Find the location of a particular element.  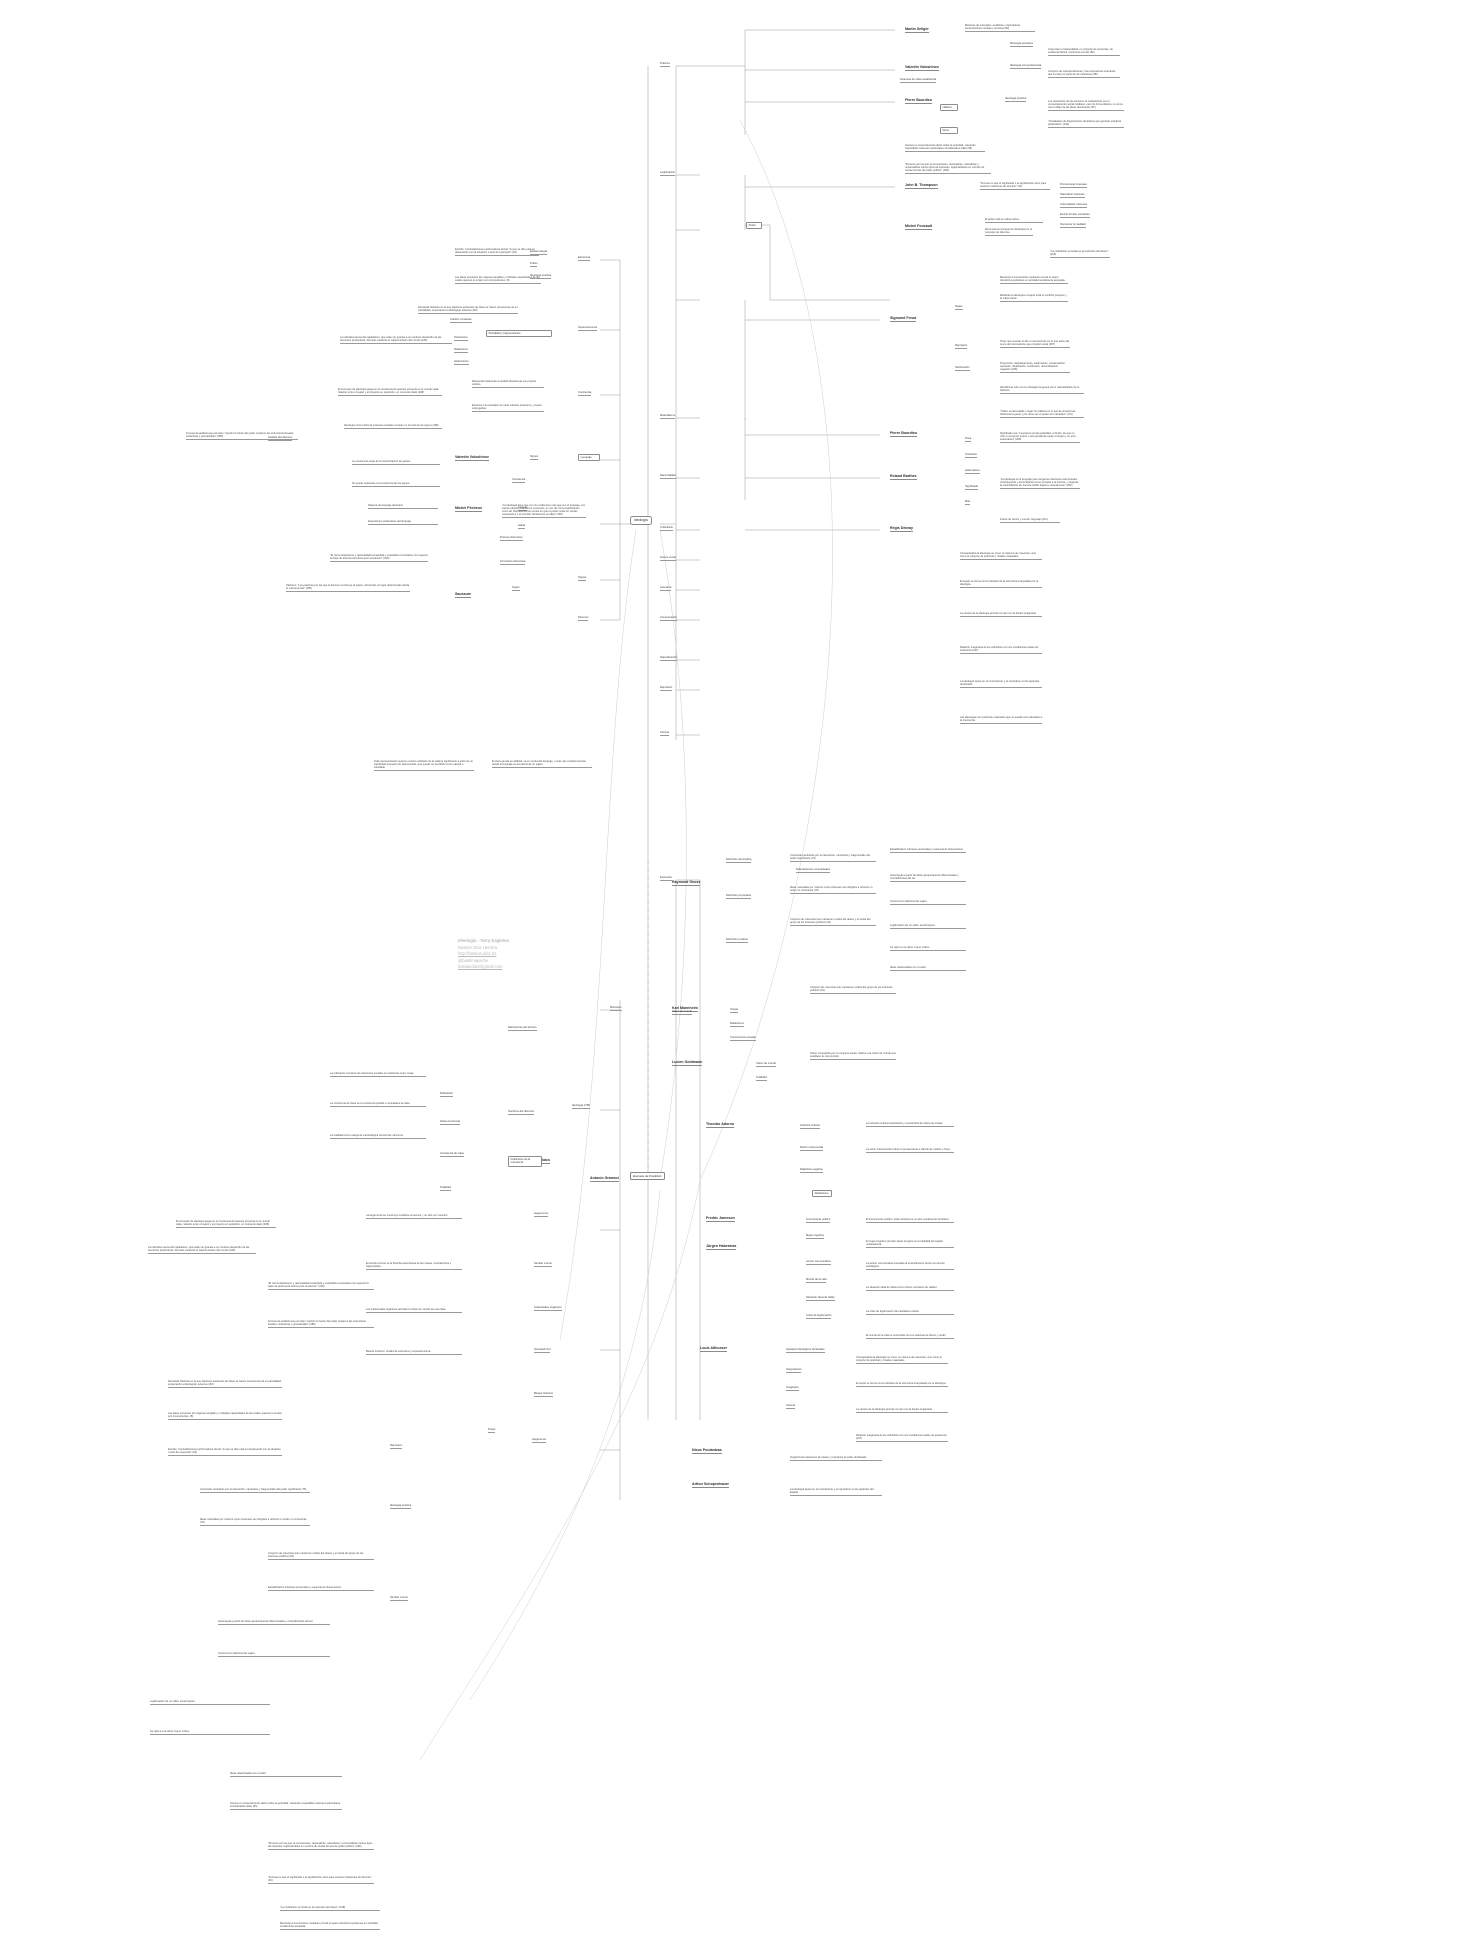

author-schopenhauer: Arthur Schopenhauer is located at coordinates (710, 1485).